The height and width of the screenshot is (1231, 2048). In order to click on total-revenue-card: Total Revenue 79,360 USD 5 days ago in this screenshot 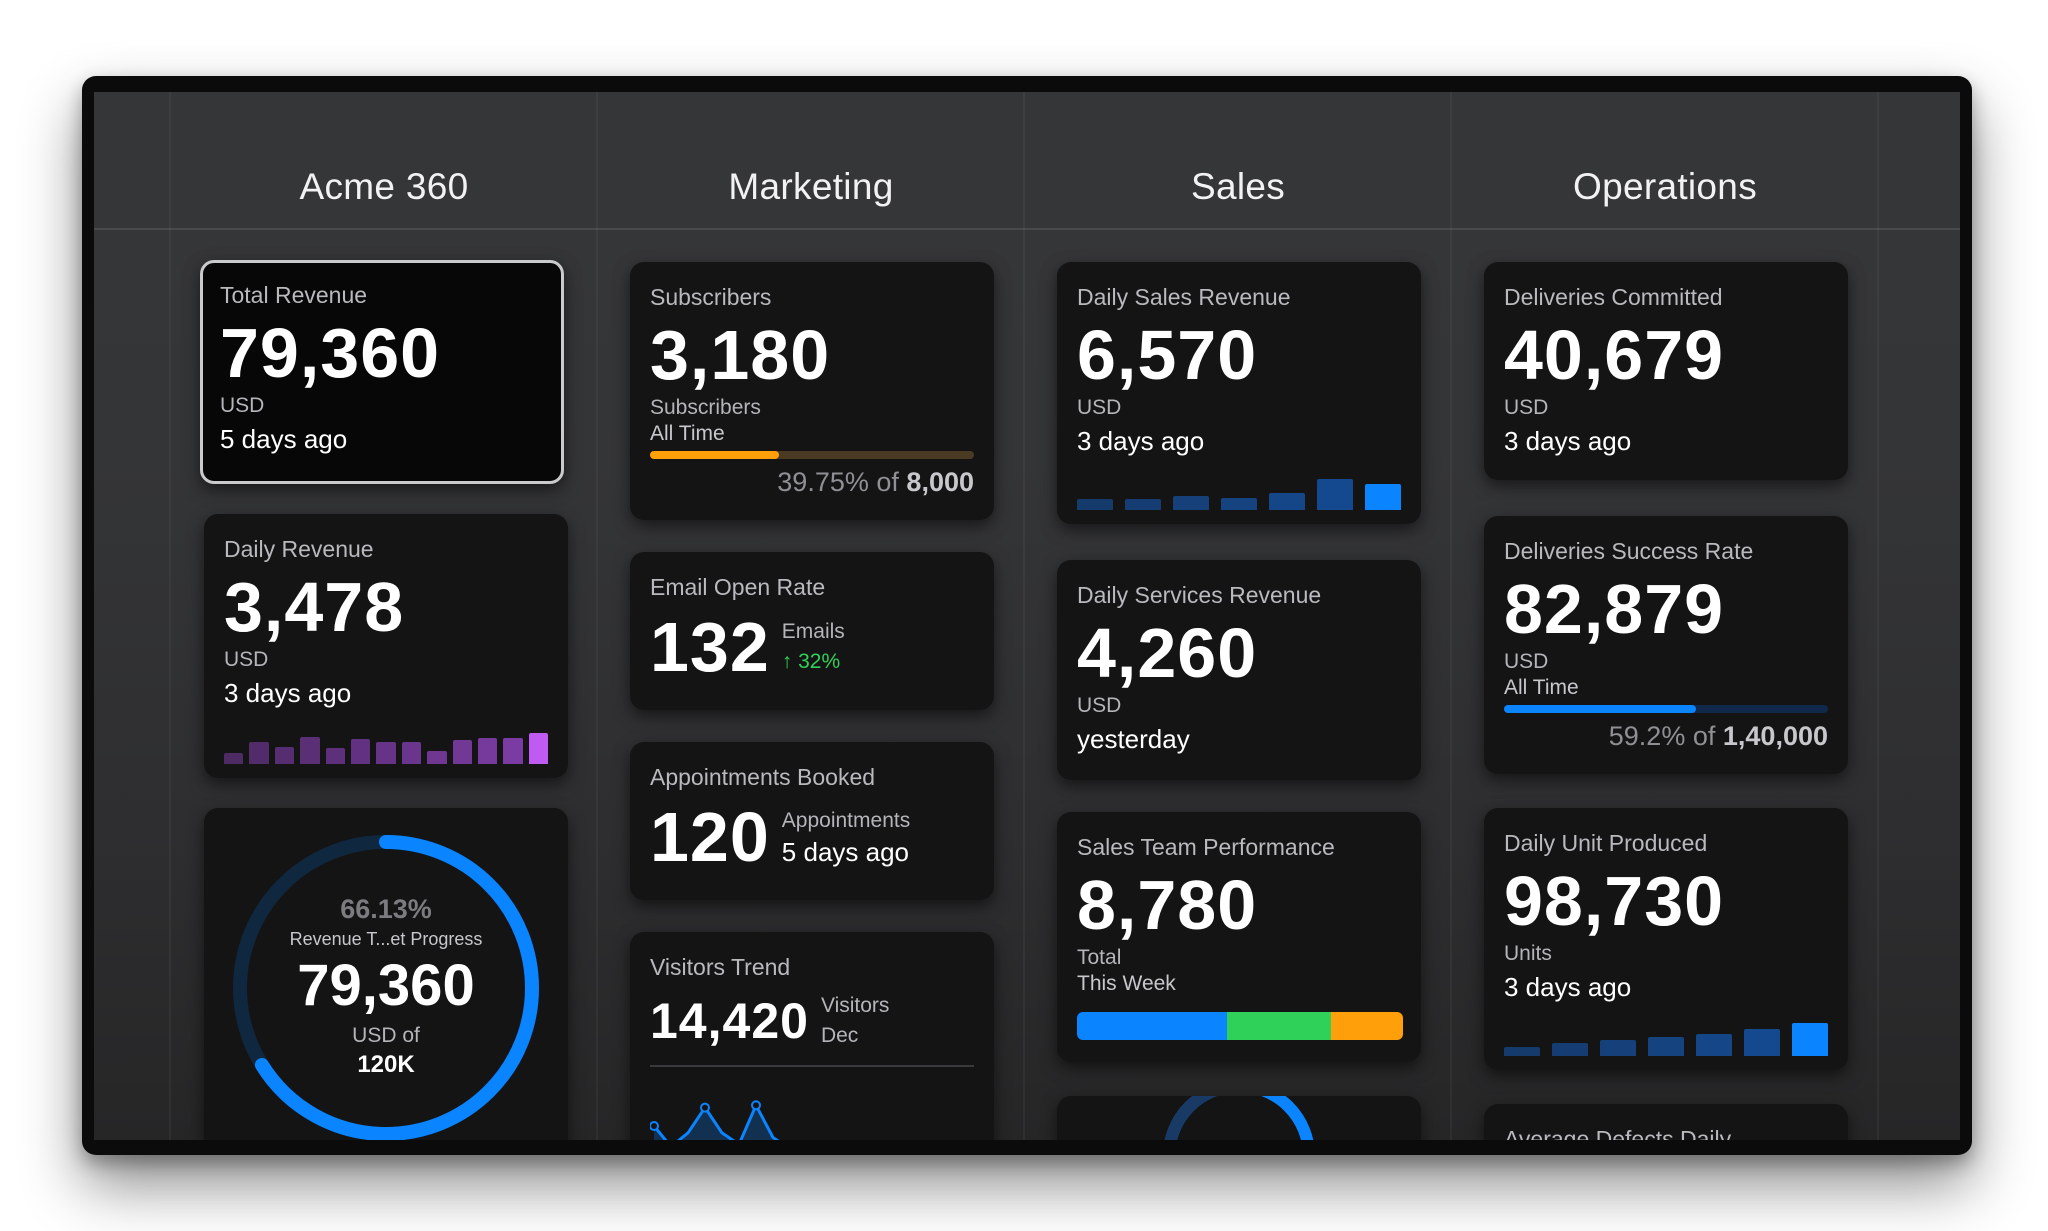, I will do `click(382, 372)`.